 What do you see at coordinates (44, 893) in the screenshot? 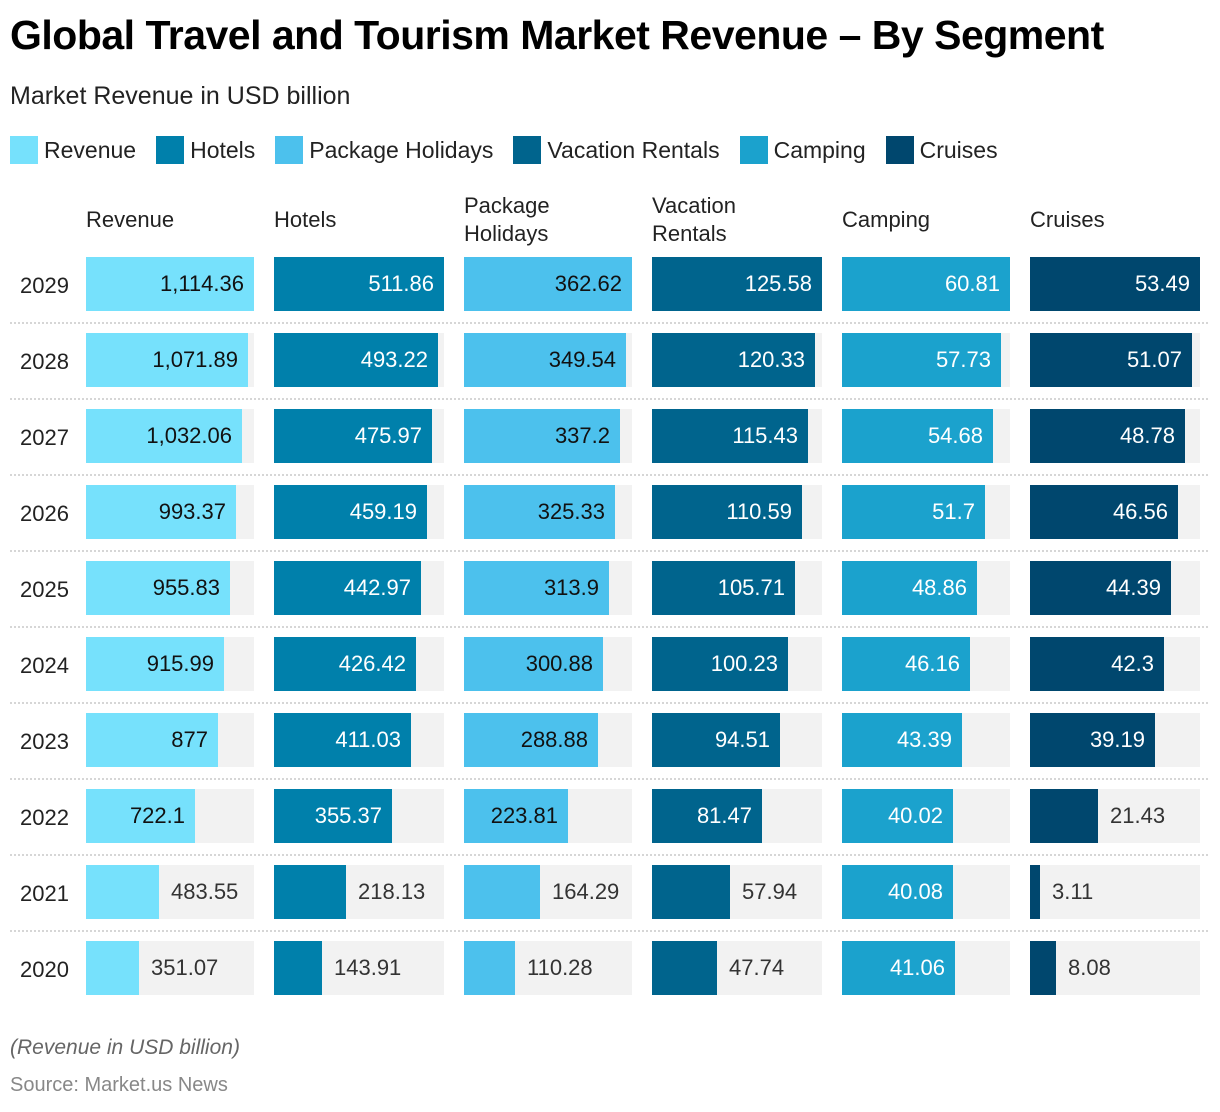
I see `row-label-year: 2021` at bounding box center [44, 893].